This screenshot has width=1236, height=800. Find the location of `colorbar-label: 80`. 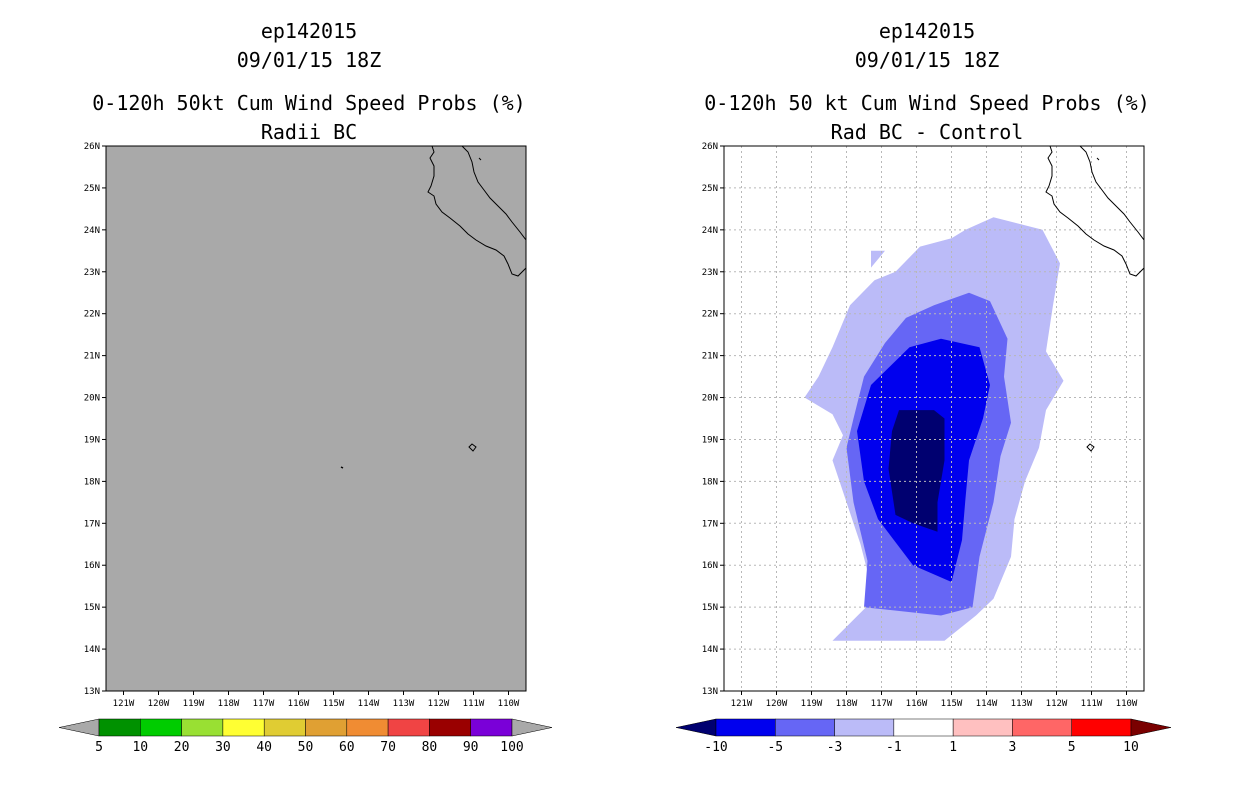

colorbar-label: 80 is located at coordinates (430, 747).